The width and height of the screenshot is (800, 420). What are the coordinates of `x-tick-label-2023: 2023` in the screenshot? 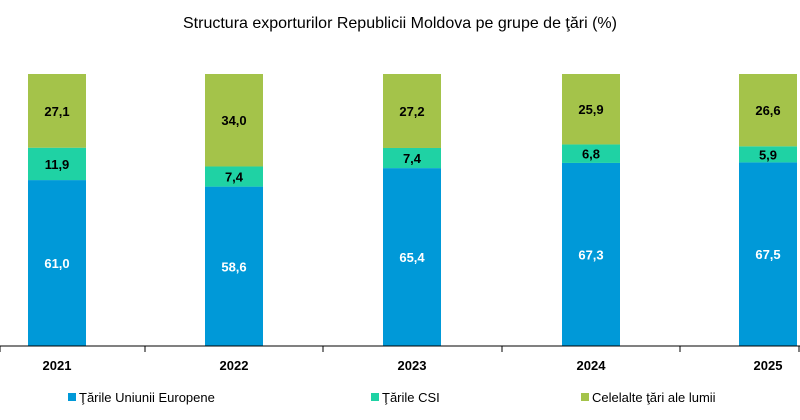 It's located at (412, 365).